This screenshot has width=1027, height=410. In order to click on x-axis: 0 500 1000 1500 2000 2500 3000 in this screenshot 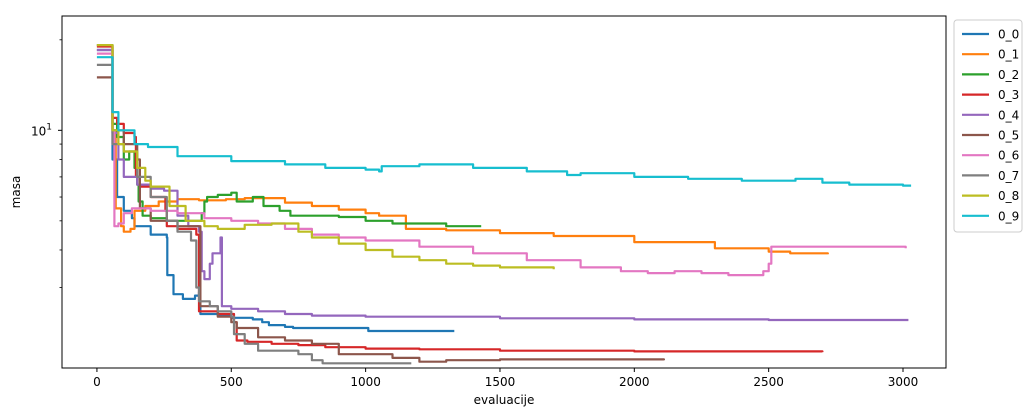, I will do `click(505, 378)`.